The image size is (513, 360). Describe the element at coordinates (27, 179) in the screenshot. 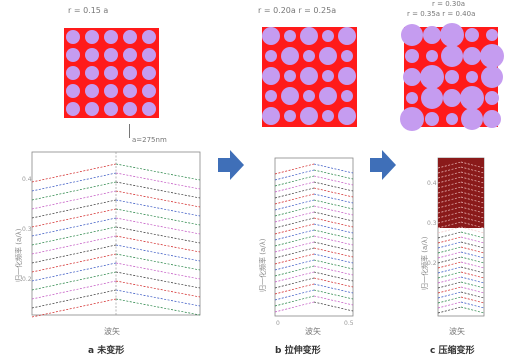

I see `panel-a-ytick: 0.4` at that location.